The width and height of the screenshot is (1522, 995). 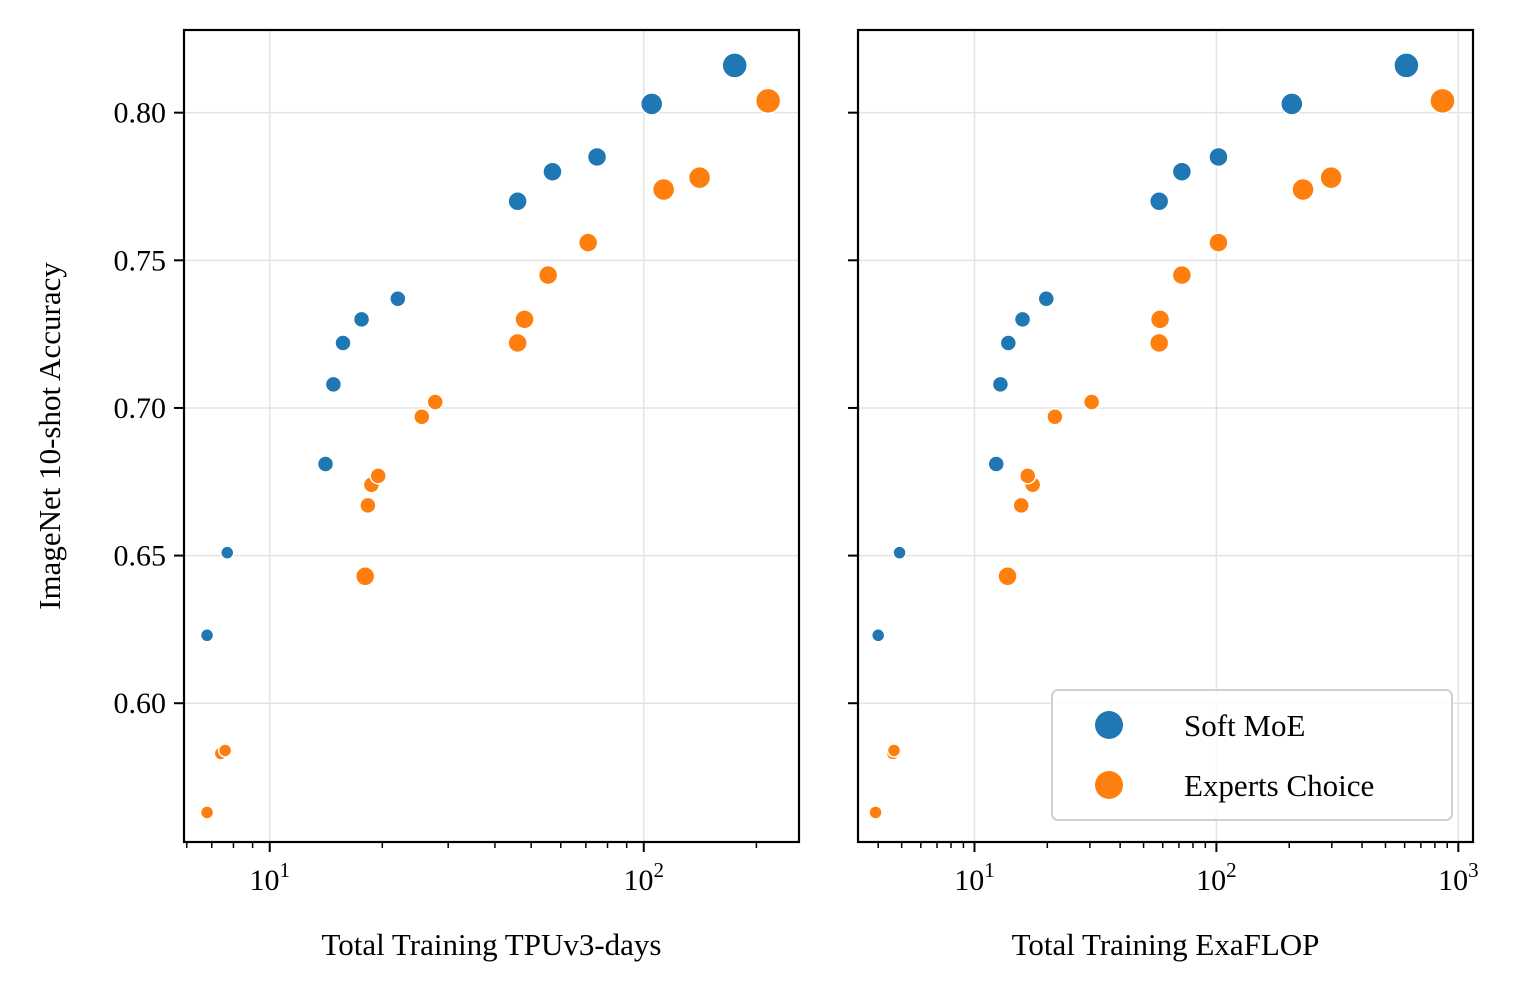 What do you see at coordinates (140, 408) in the screenshot?
I see `y-tick-label: 0.70` at bounding box center [140, 408].